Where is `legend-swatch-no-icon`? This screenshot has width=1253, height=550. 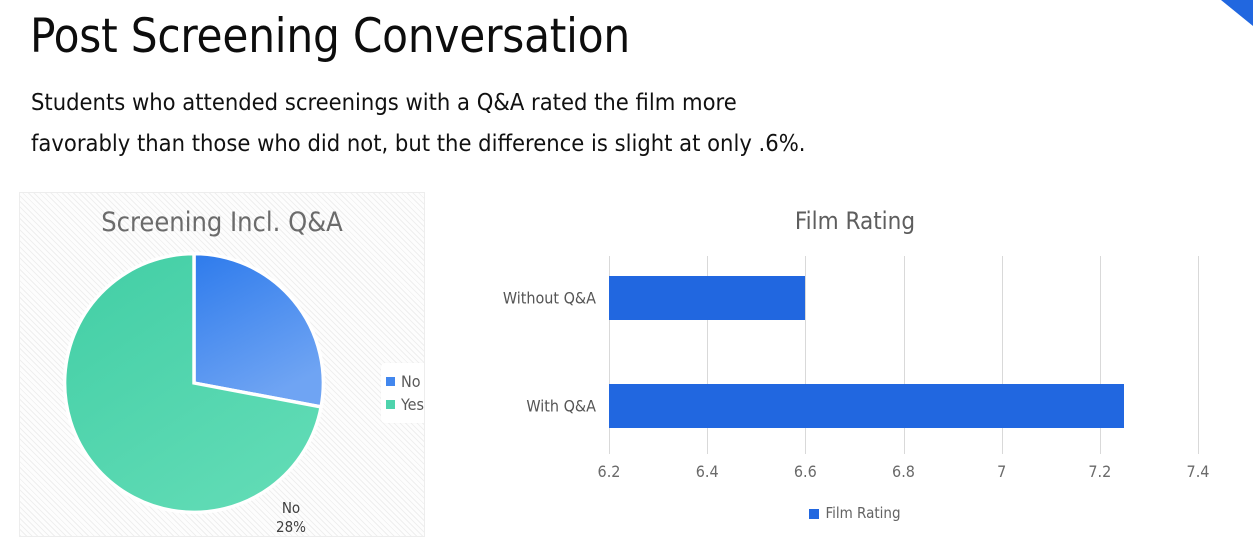
legend-swatch-no-icon is located at coordinates (390, 381).